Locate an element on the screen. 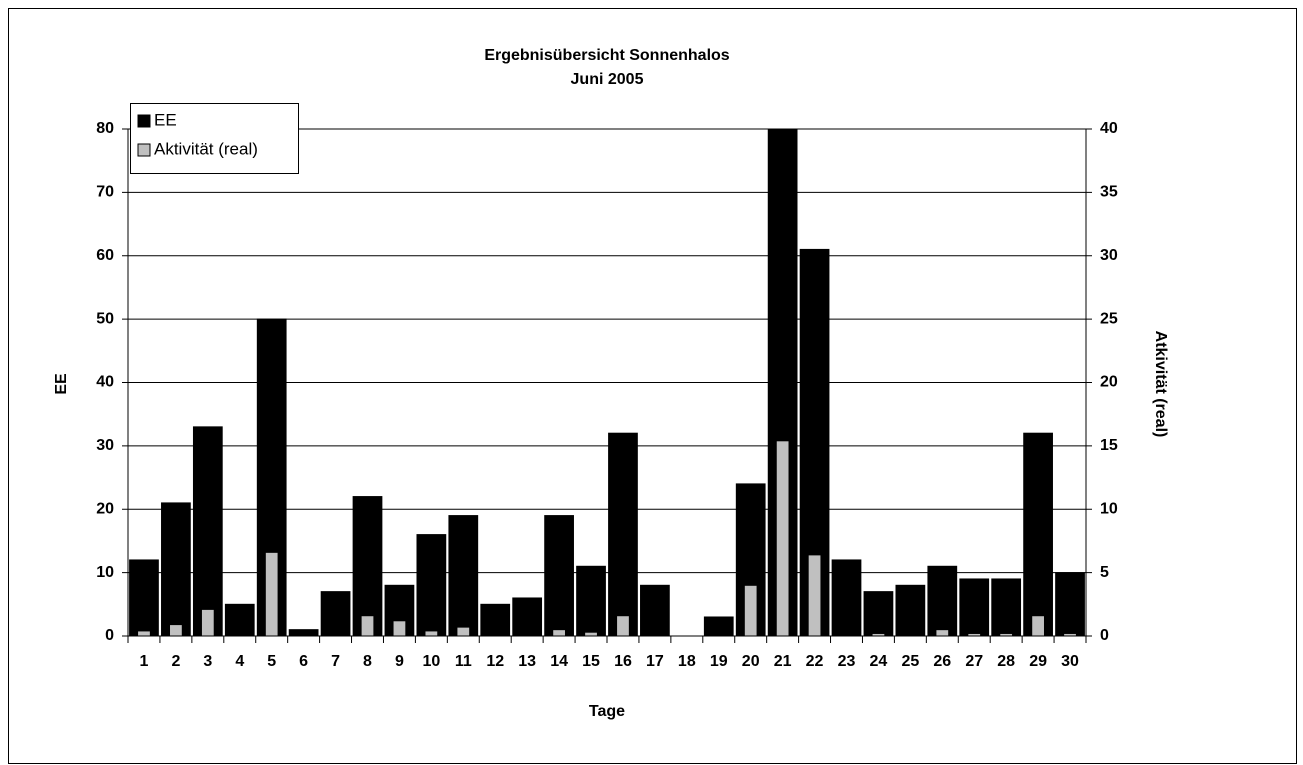 This screenshot has width=1303, height=765. x-tick-label: 15 is located at coordinates (591, 661).